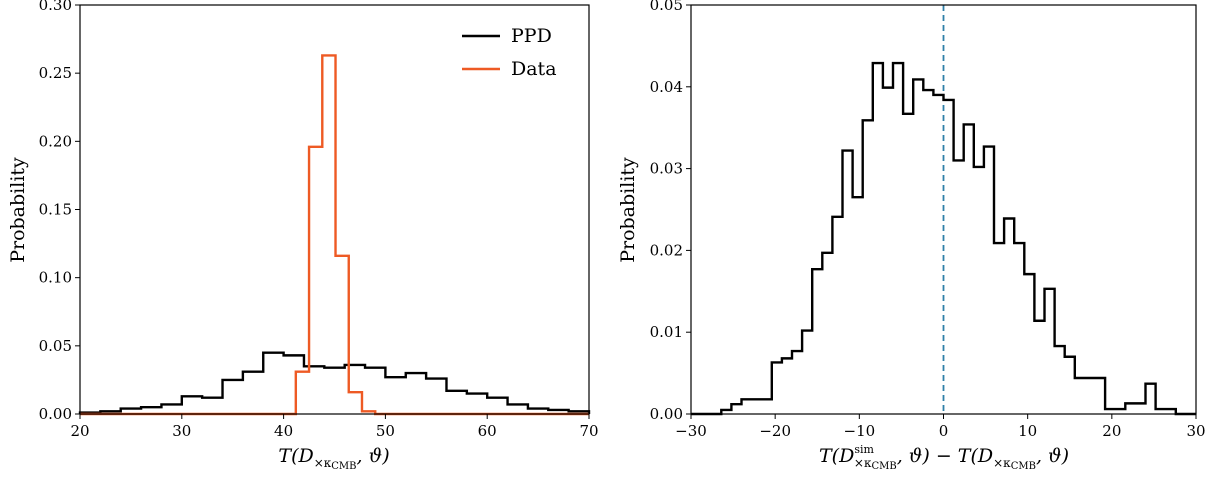 The height and width of the screenshot is (483, 1226). Describe the element at coordinates (55, 141) in the screenshot. I see `left-y-tick-label: 0.20` at that location.